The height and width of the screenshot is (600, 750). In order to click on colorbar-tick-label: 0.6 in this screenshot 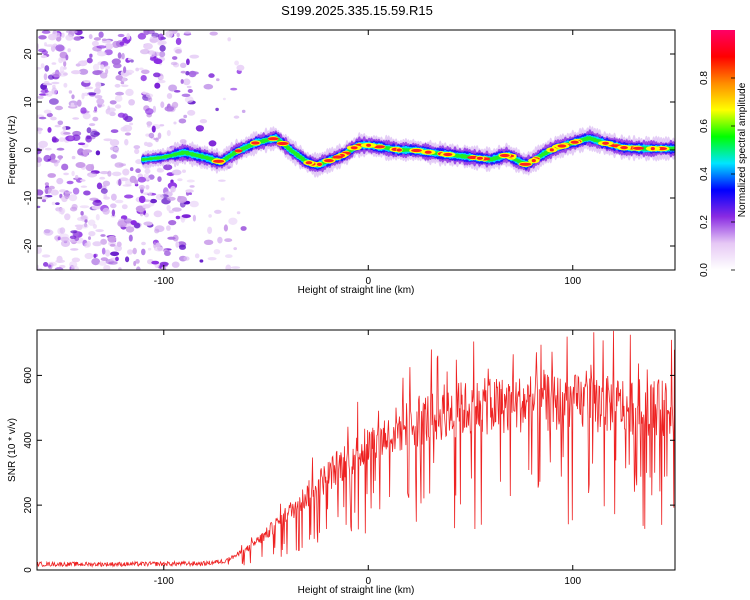, I will do `click(704, 126)`.